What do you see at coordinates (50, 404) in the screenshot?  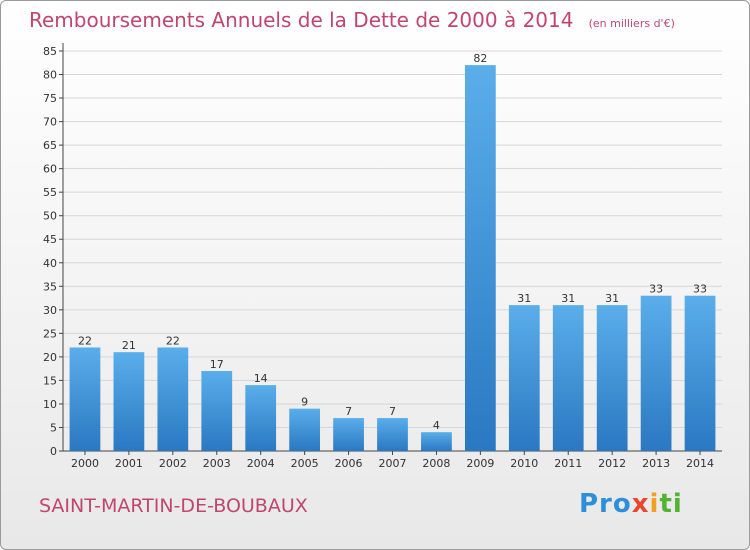 I see `y-tick-label: 10` at bounding box center [50, 404].